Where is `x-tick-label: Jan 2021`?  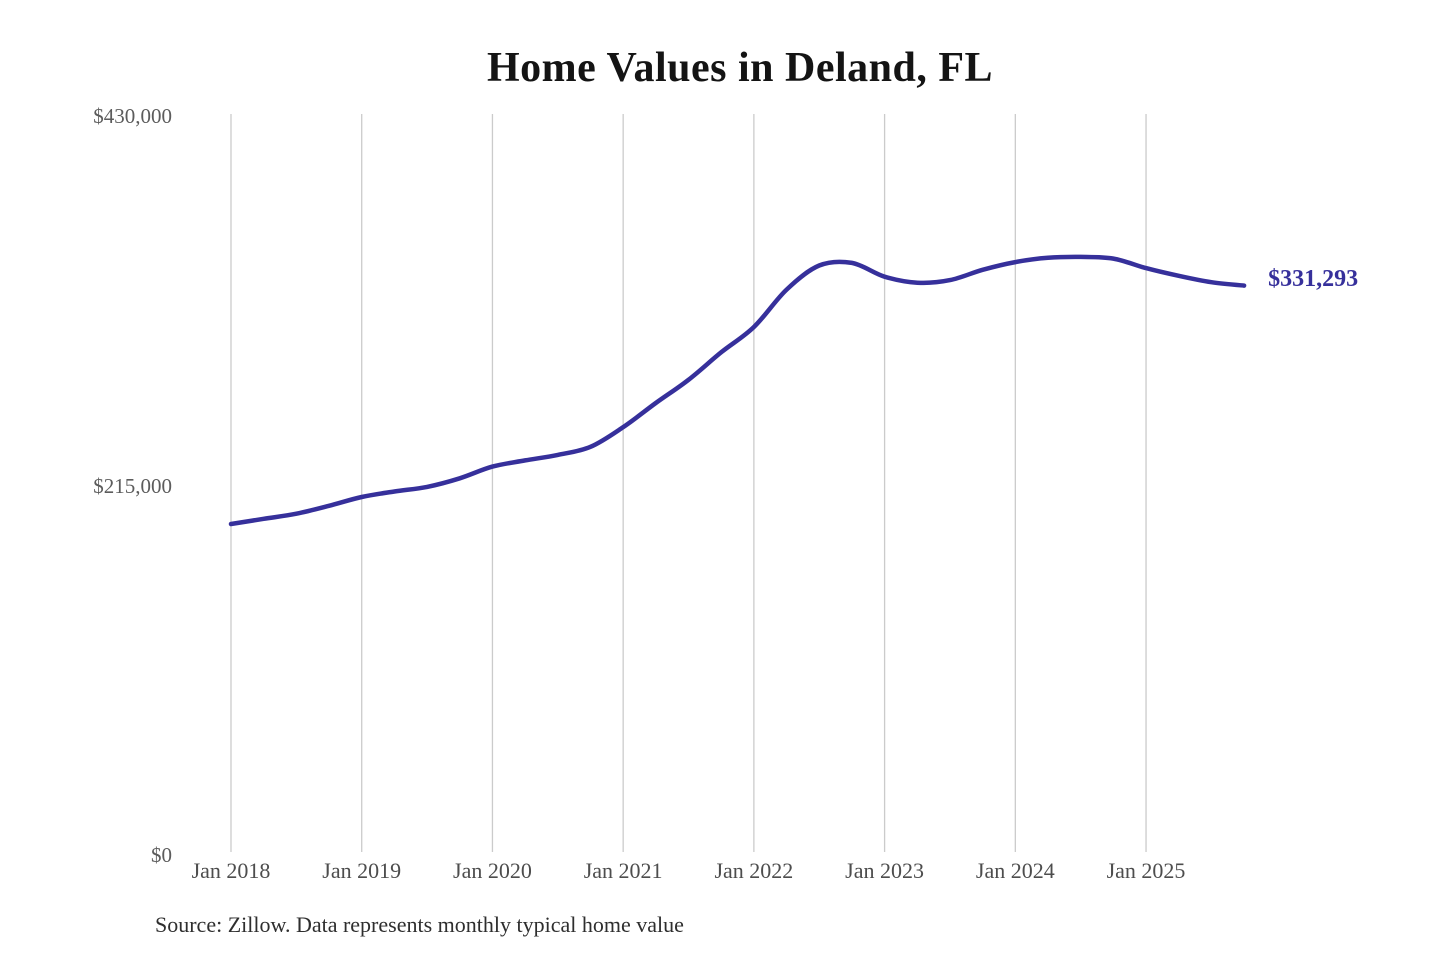 x-tick-label: Jan 2021 is located at coordinates (623, 870).